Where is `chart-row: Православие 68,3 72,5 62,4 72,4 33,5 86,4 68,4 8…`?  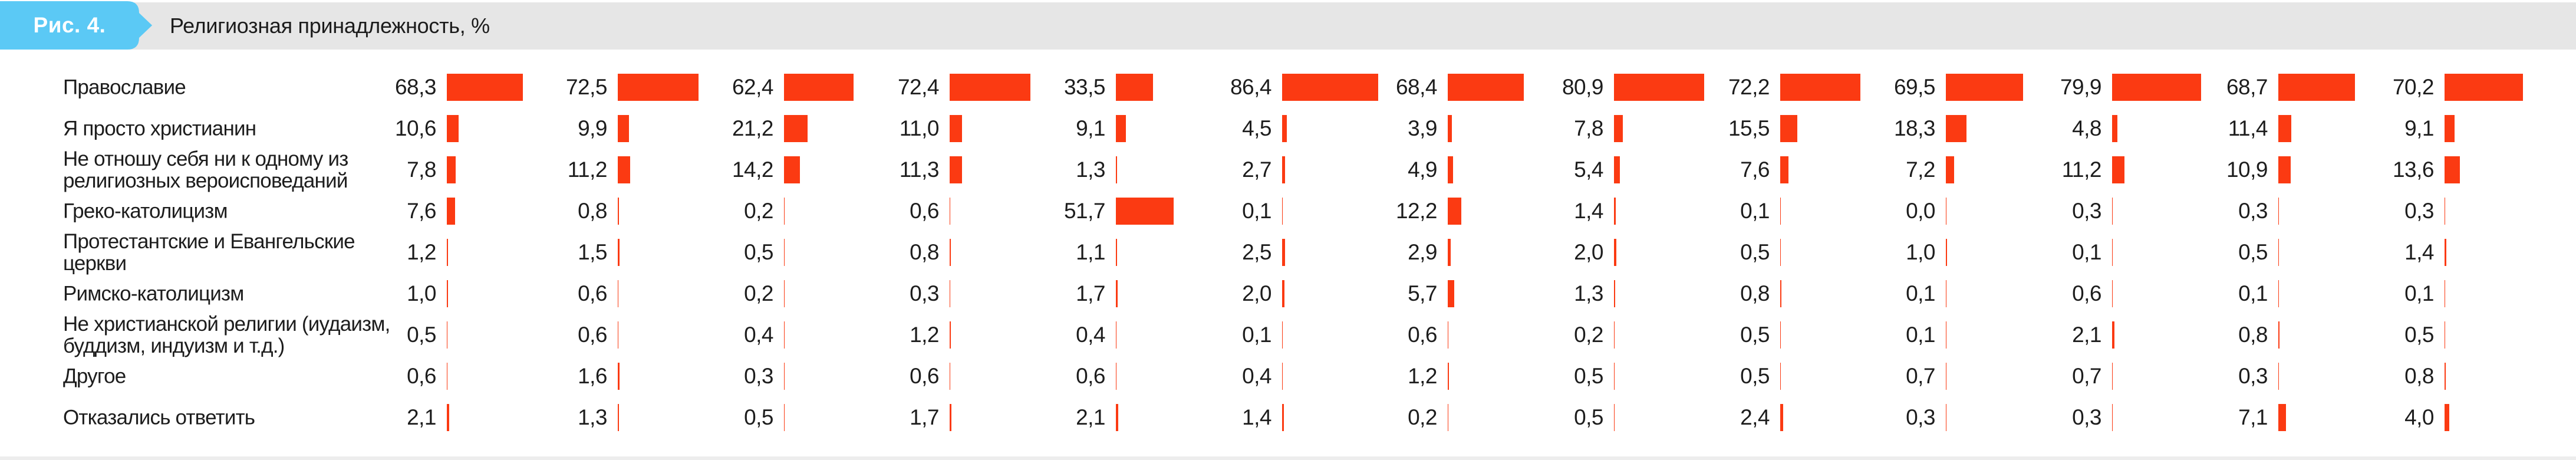 chart-row: Православие 68,3 72,5 62,4 72,4 33,5 86,4 68,4 8… is located at coordinates (1288, 87).